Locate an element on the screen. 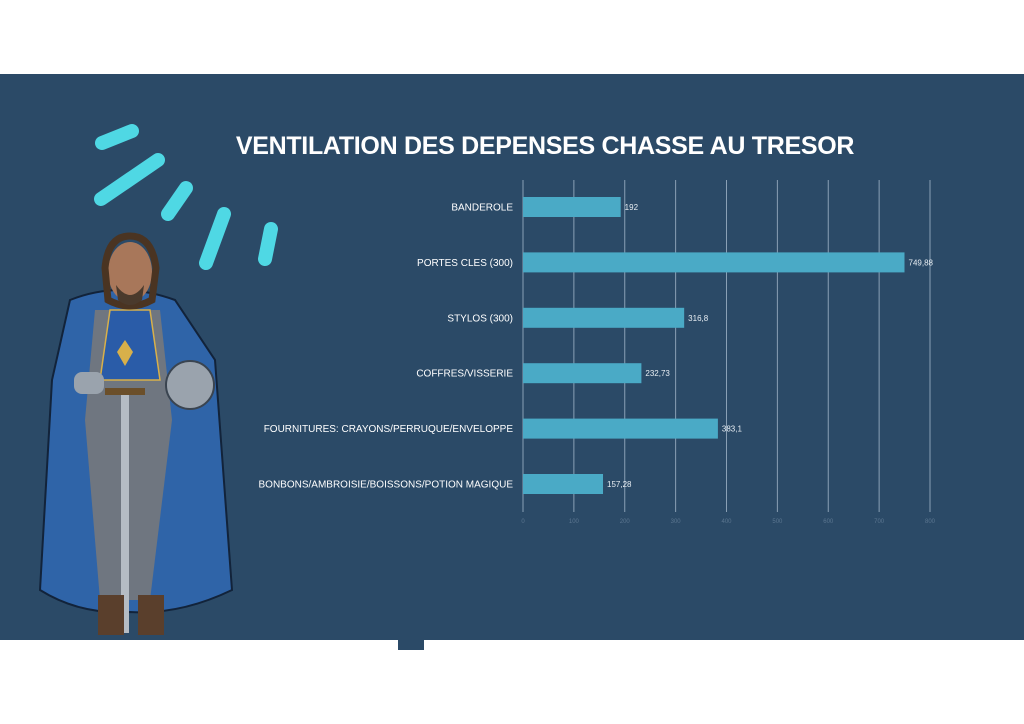  data-label: 157,28 is located at coordinates (619, 484).